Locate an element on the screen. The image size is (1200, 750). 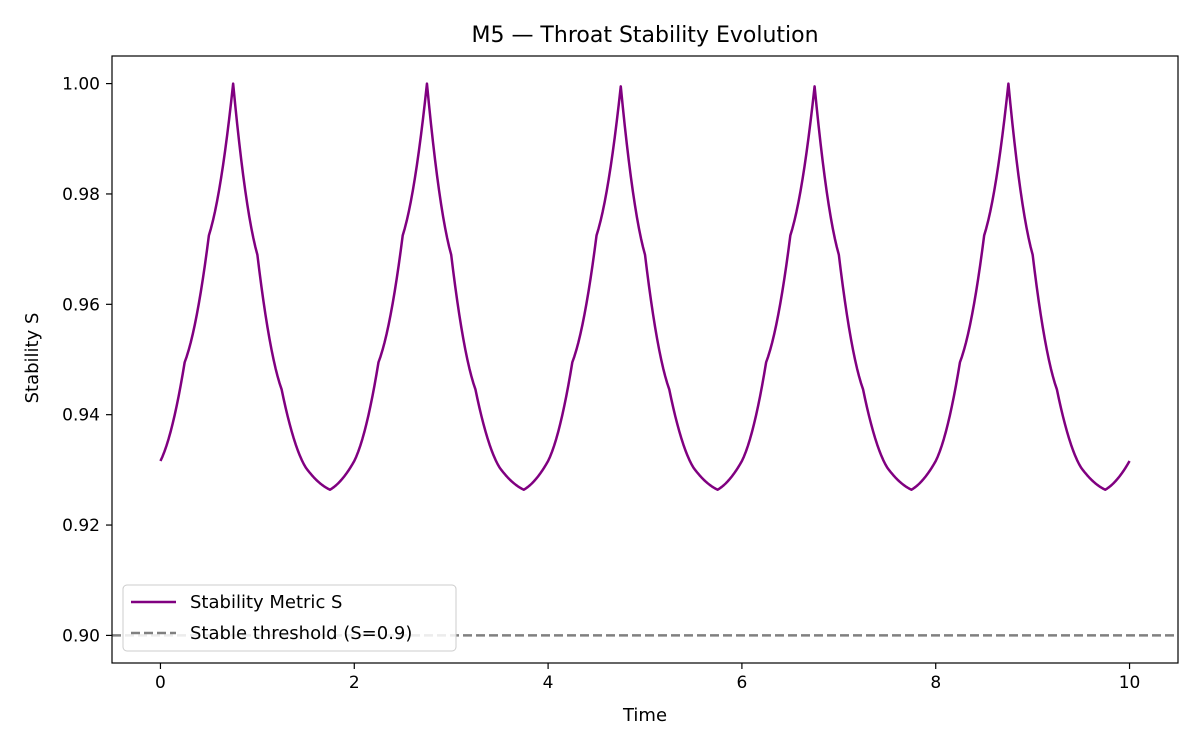
y-tick-label: 0.90 is located at coordinates (81, 636).